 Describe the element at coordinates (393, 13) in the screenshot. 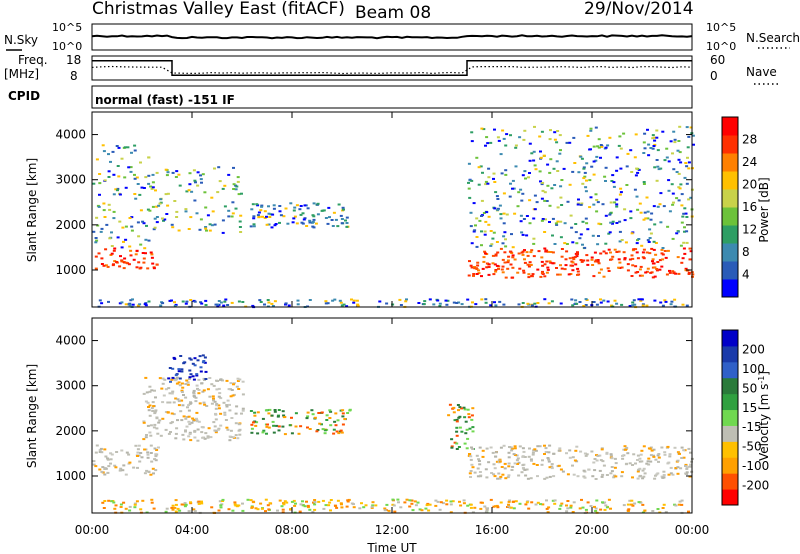

I see `beam-label: Beam 08` at that location.